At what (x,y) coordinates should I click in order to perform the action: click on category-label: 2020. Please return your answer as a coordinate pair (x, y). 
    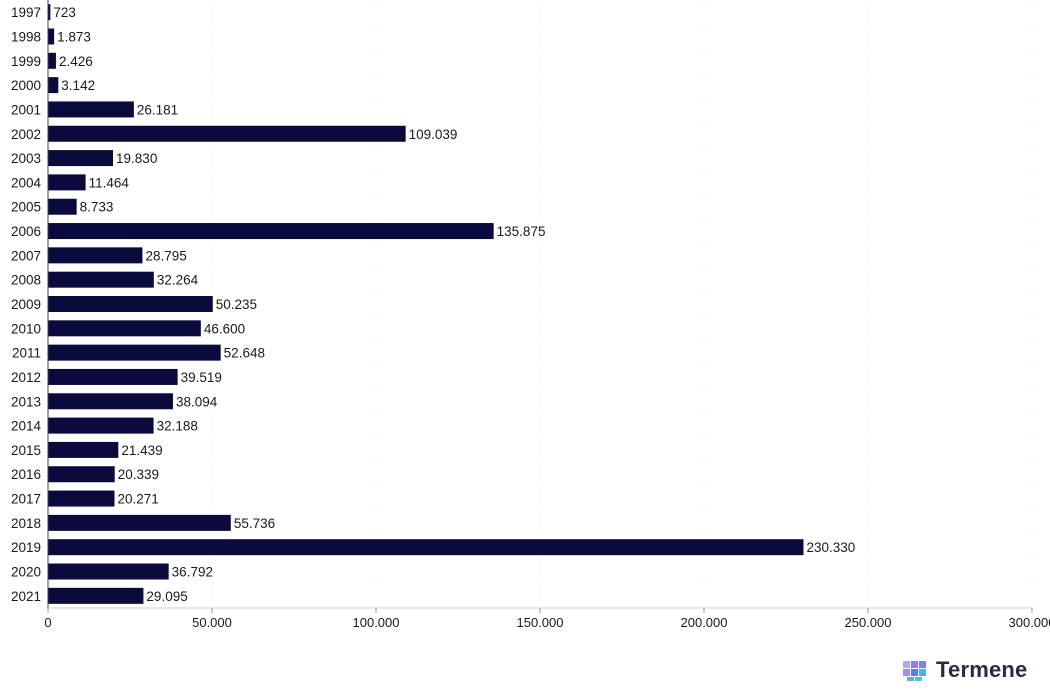
    Looking at the image, I should click on (26, 572).